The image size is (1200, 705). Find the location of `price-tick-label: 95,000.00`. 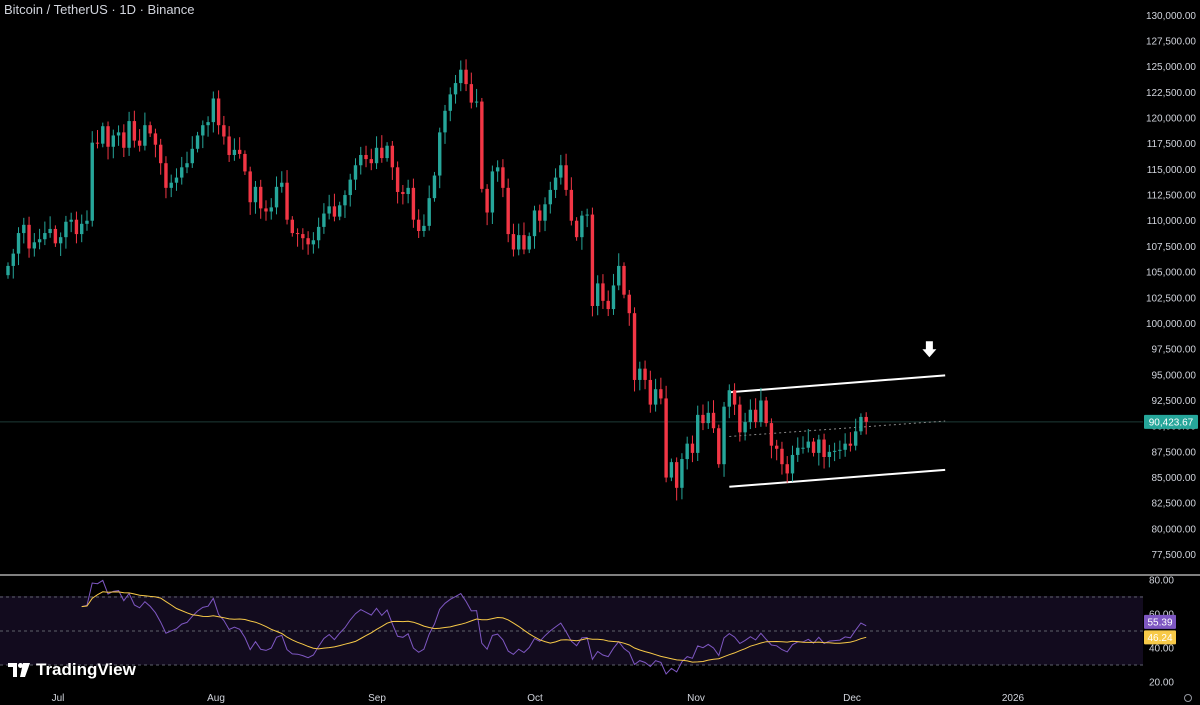

price-tick-label: 95,000.00 is located at coordinates (1174, 375).